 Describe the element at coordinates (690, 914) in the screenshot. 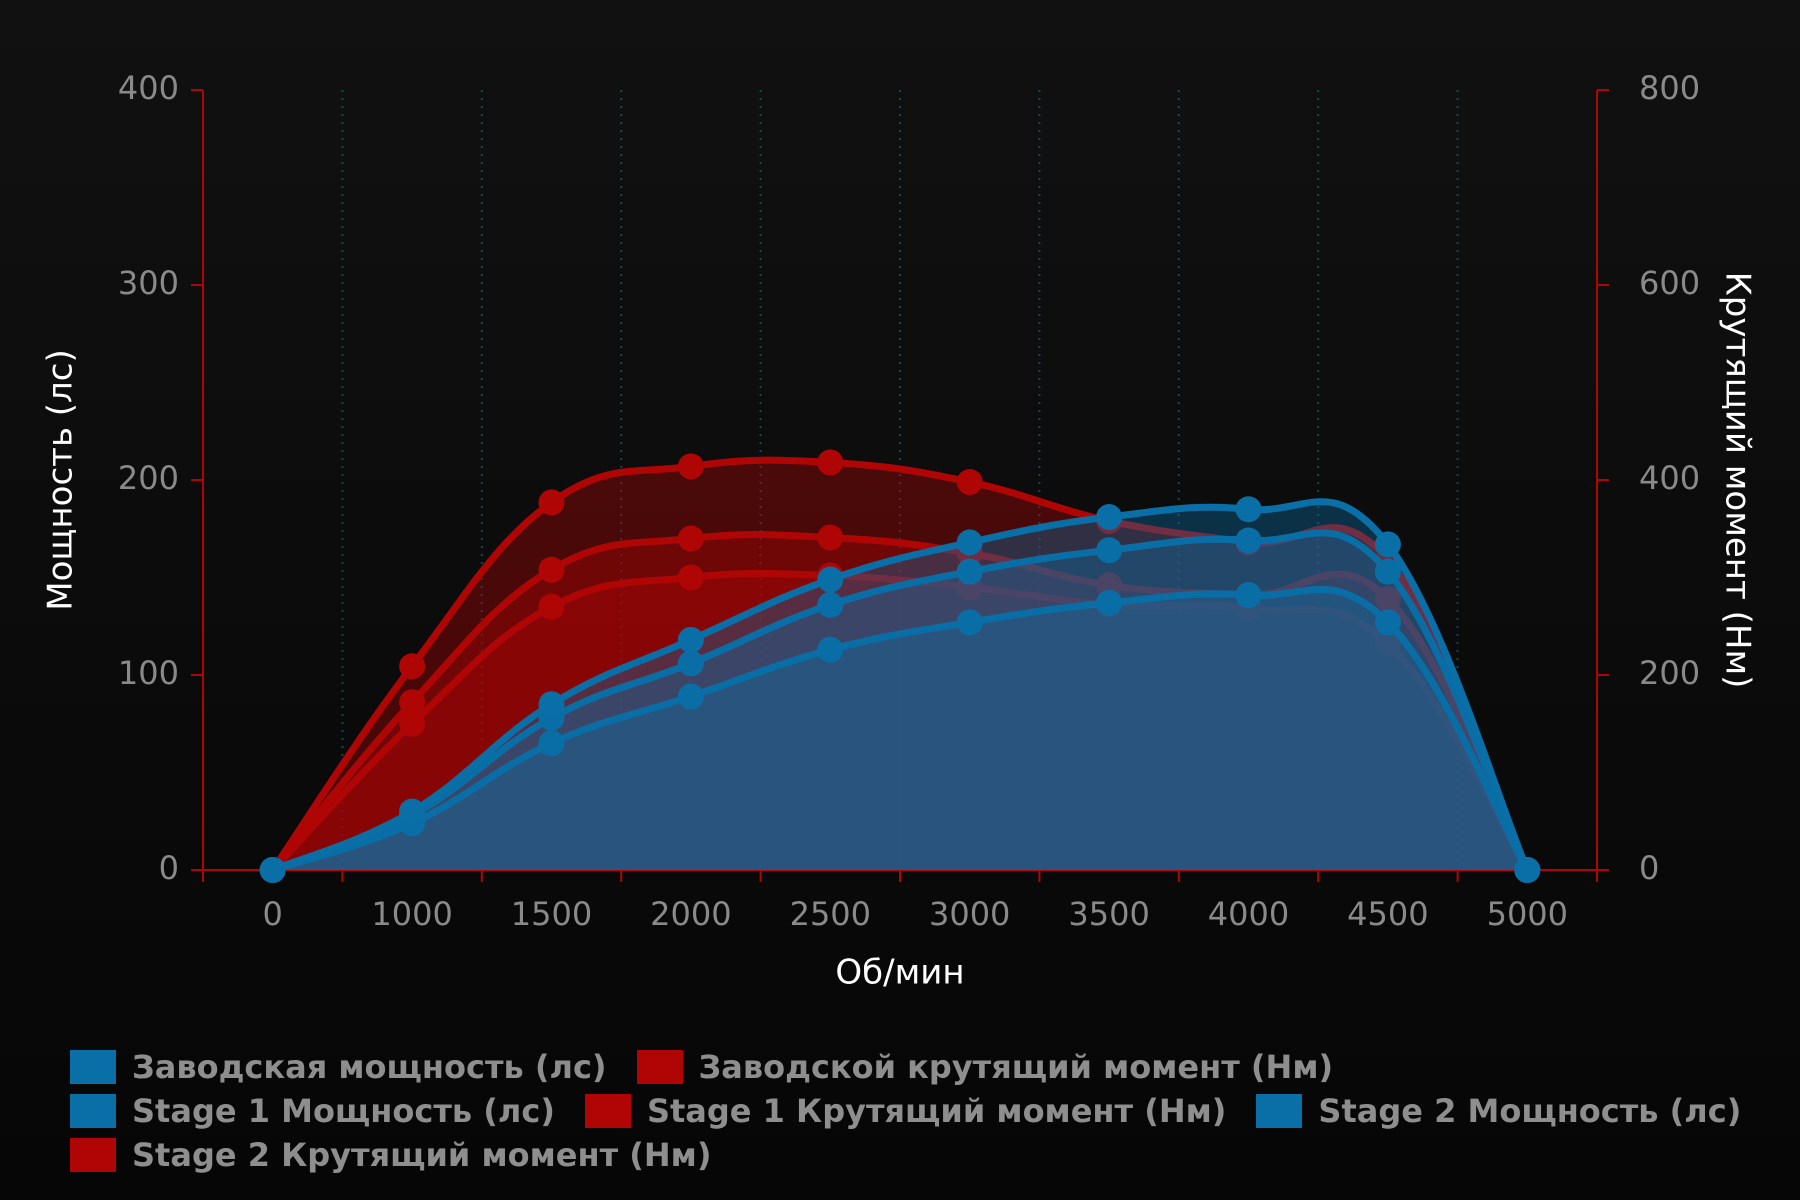

I see `x-tick-label: 2000` at that location.